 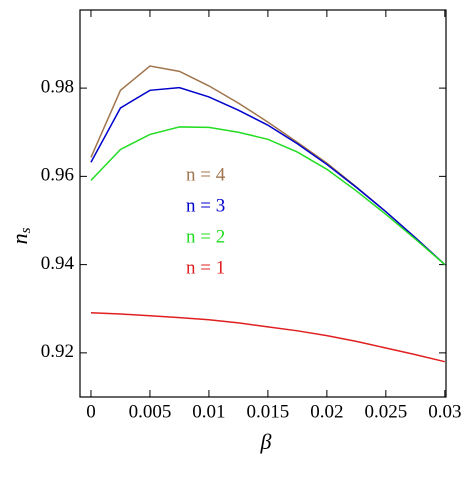 I want to click on y-tick-label: 0.94, so click(x=58, y=263).